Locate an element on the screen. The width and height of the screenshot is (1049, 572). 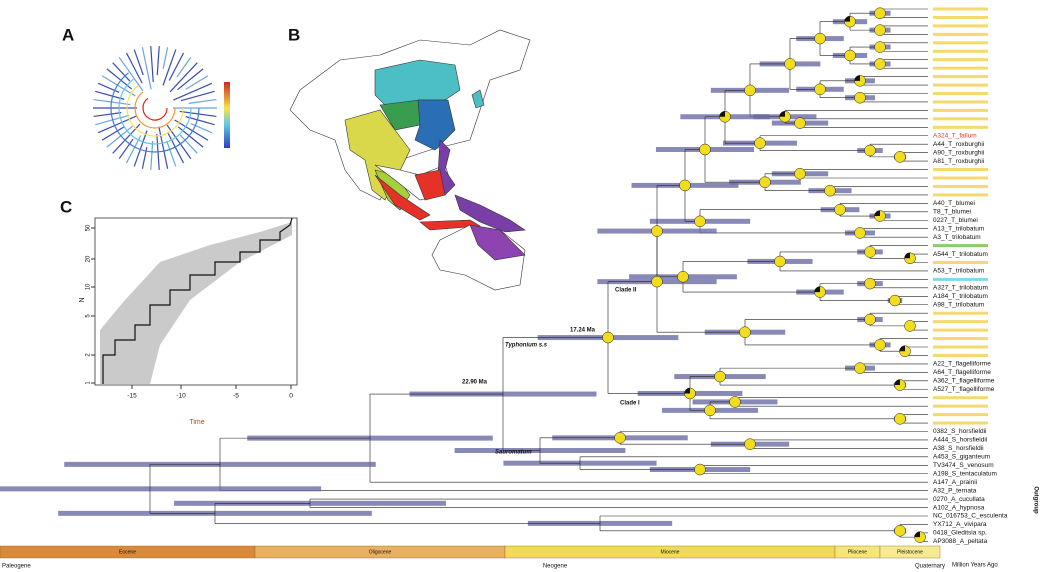
panel-label: A is located at coordinates (68, 34).